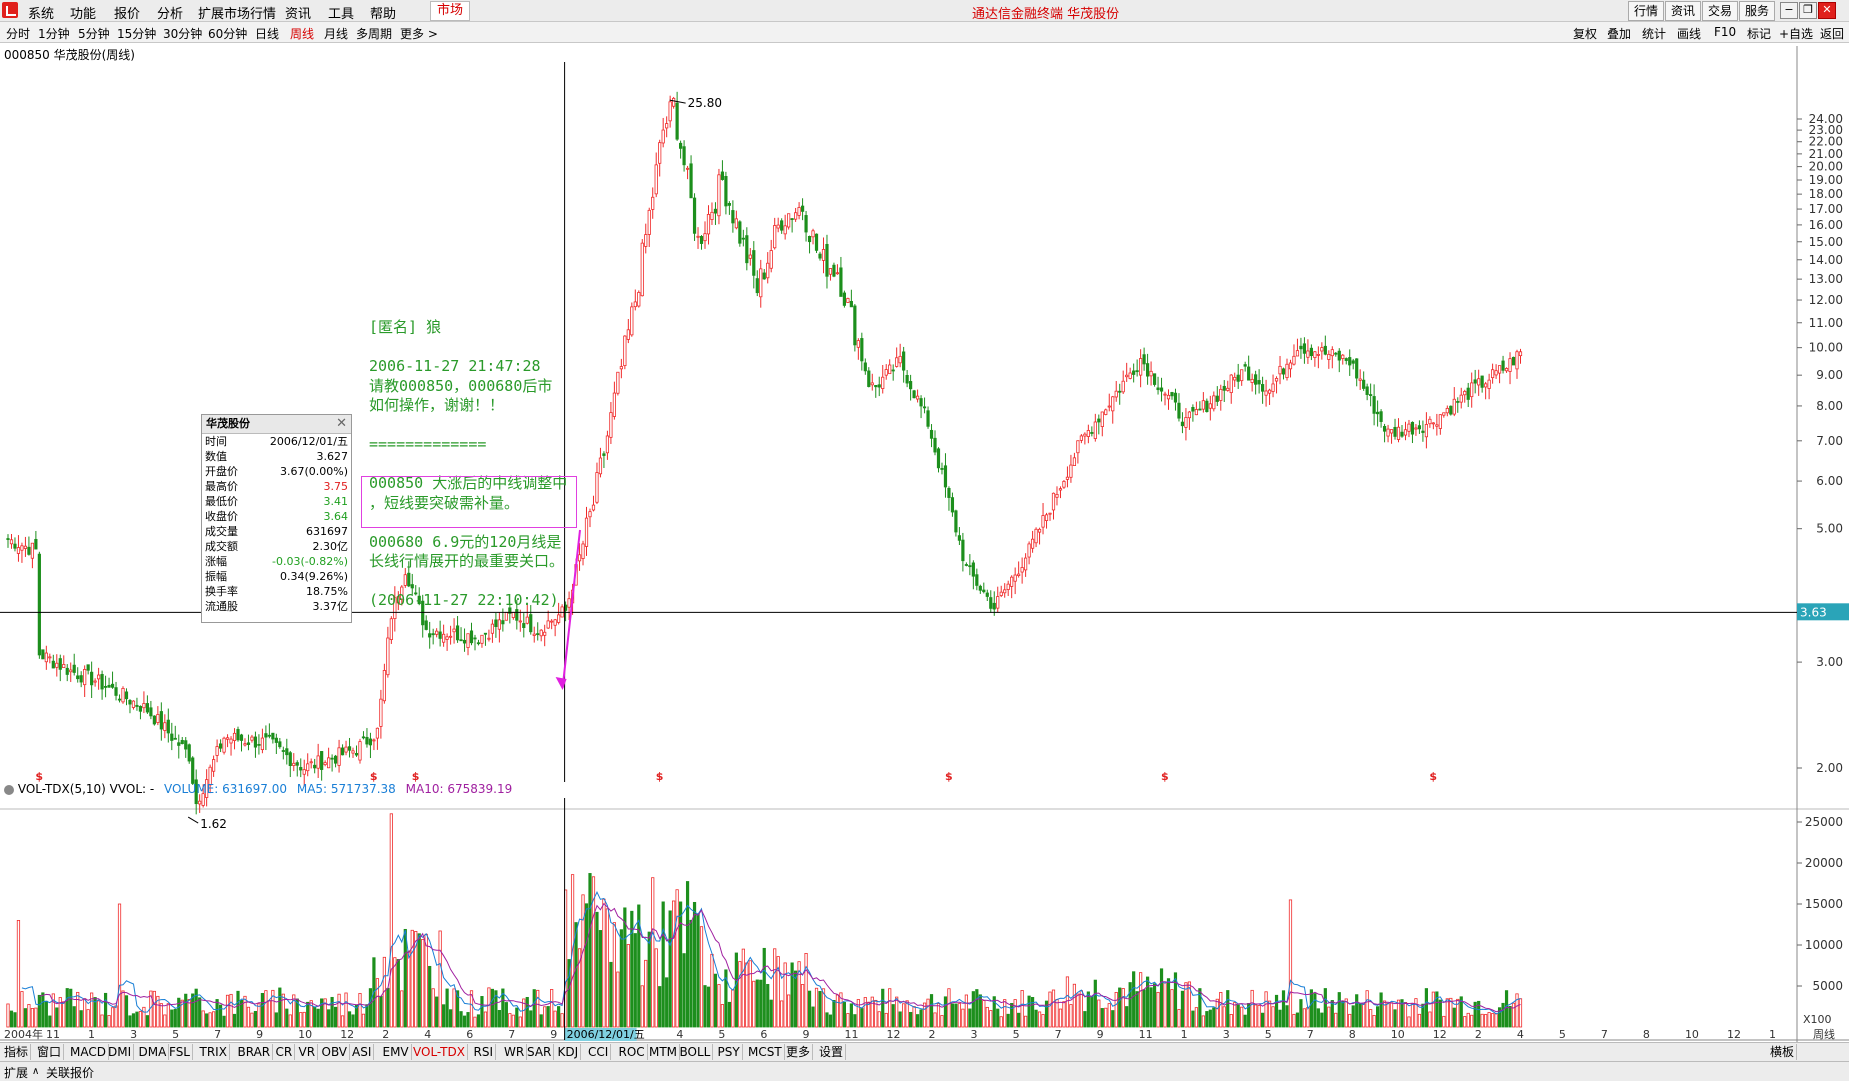  What do you see at coordinates (237, 14) in the screenshot?
I see `menu-item-extended-market: 扩展市场行情` at bounding box center [237, 14].